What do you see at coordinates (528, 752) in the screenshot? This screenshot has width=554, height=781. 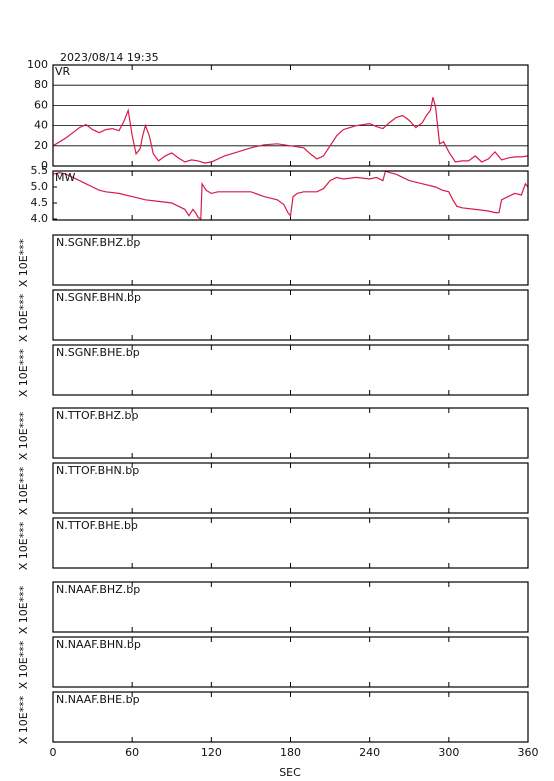 I see `x-tick-label: 360` at bounding box center [528, 752].